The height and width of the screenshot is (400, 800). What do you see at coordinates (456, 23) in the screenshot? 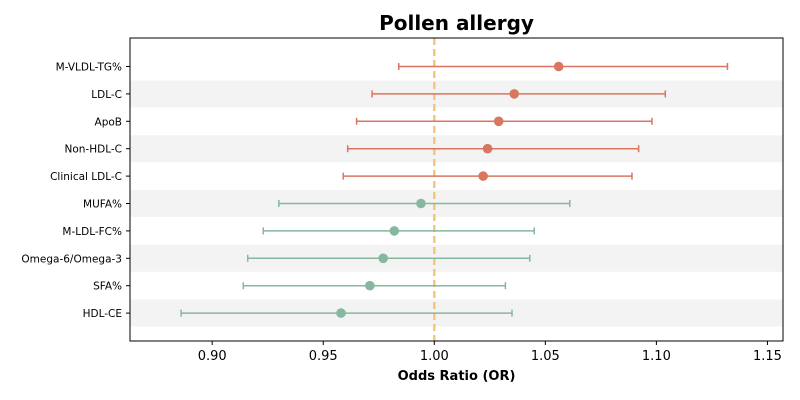
I see `chart-title: Pollen allergy` at bounding box center [456, 23].